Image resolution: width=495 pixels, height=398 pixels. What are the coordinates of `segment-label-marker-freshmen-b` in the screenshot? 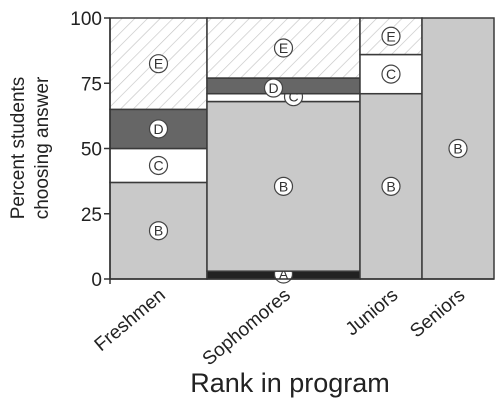 It's located at (158, 231).